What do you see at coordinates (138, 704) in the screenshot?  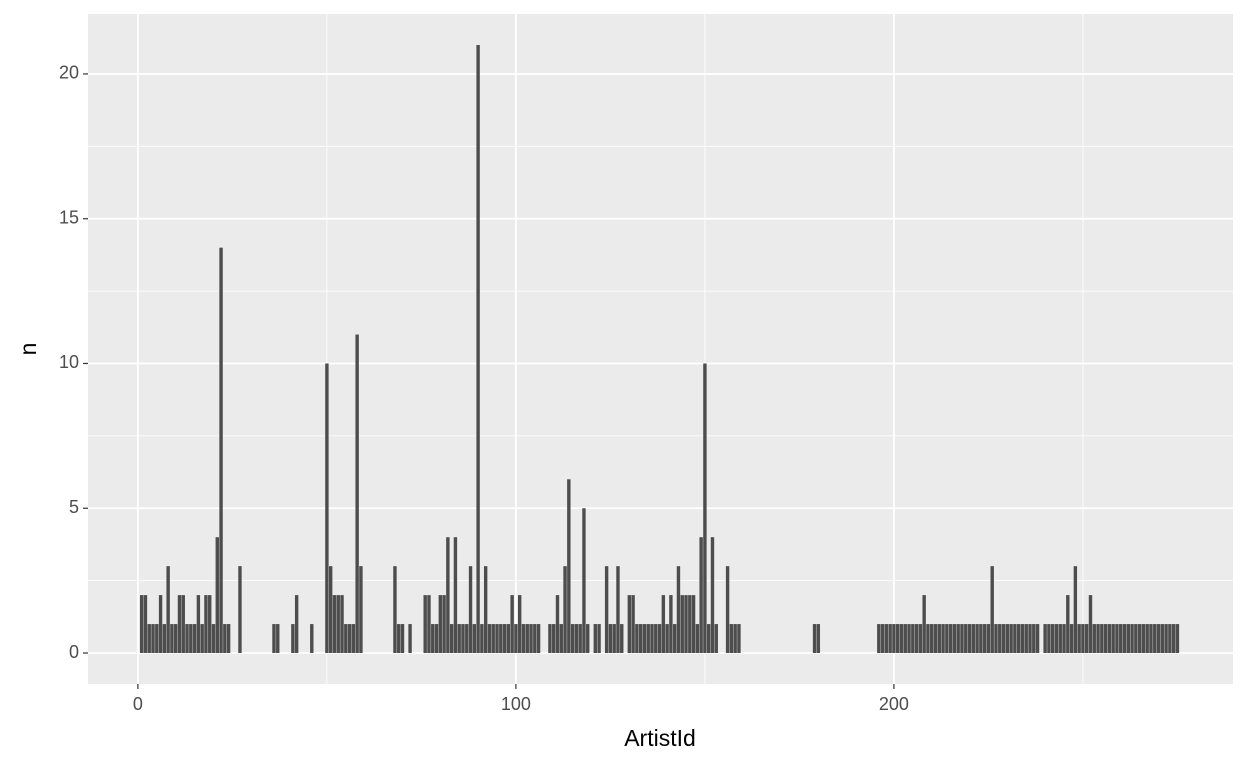 I see `x-tick-label: 0` at bounding box center [138, 704].